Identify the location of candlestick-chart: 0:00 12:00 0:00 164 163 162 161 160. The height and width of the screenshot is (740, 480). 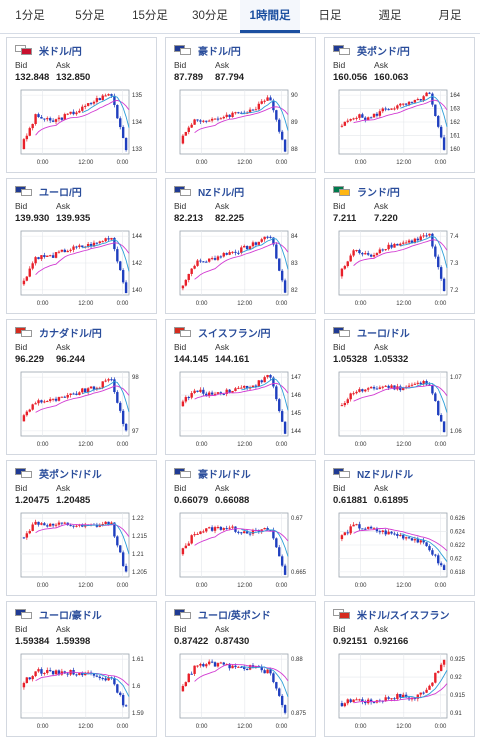
(400, 127).